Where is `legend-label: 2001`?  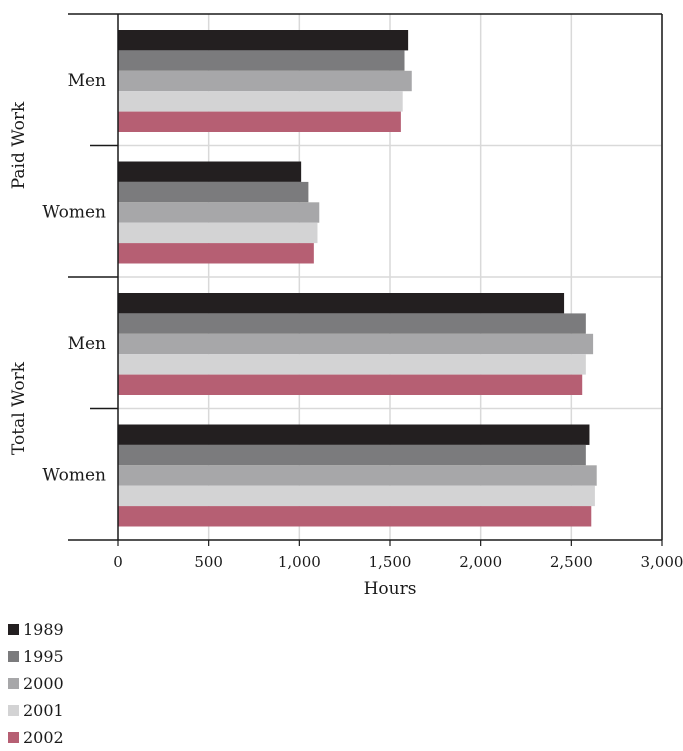 legend-label: 2001 is located at coordinates (43, 710).